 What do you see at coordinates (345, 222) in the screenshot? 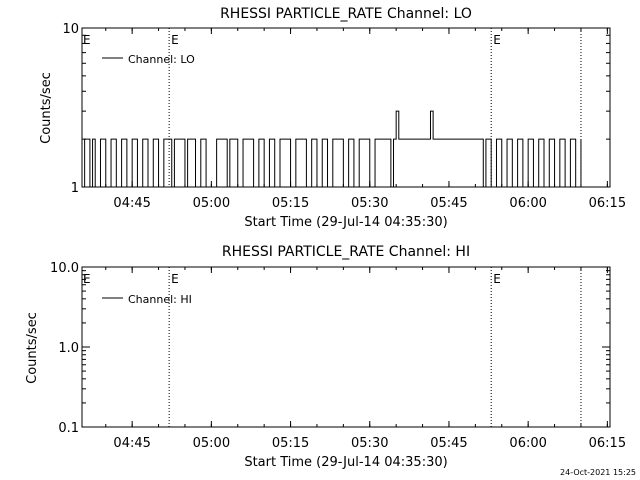
I see `lo-x-axis-label: Start Time (29-Jul-14 04:35:30)` at bounding box center [345, 222].